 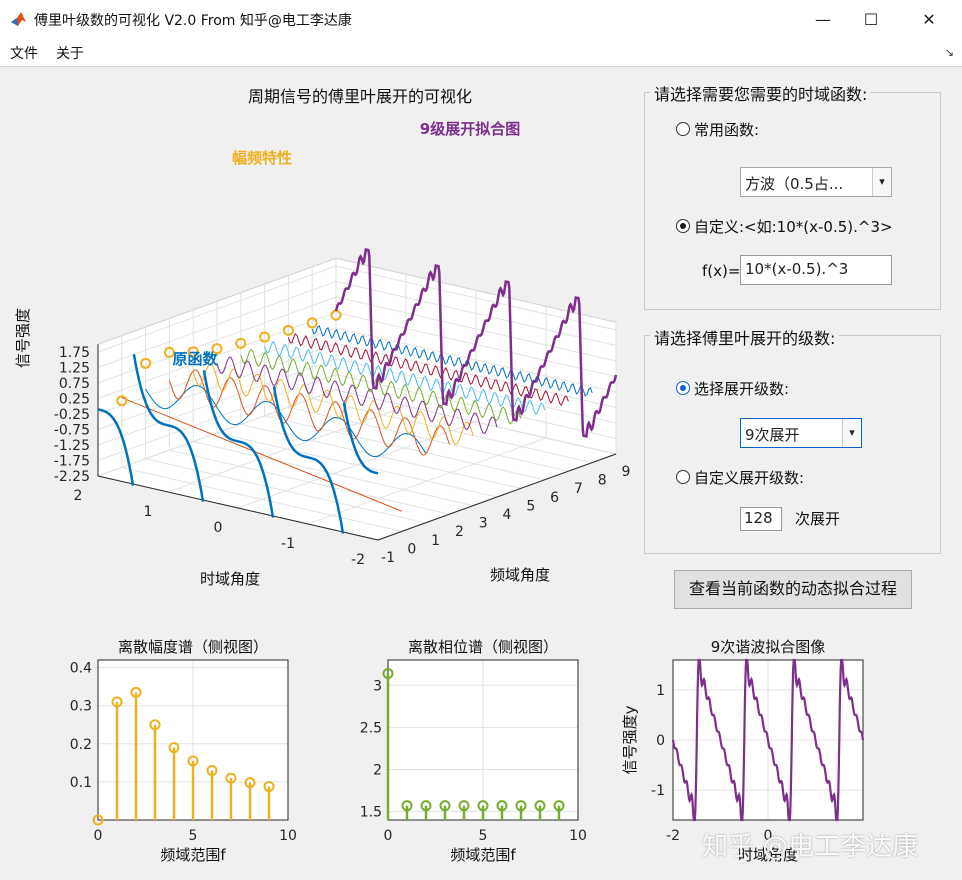 I want to click on x-tick-label: 10, so click(x=288, y=836).